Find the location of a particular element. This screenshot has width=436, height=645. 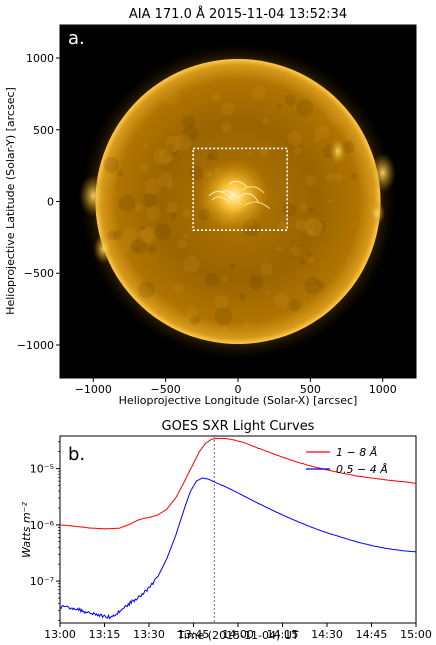

x-tick-label: 13:45 is located at coordinates (194, 634).